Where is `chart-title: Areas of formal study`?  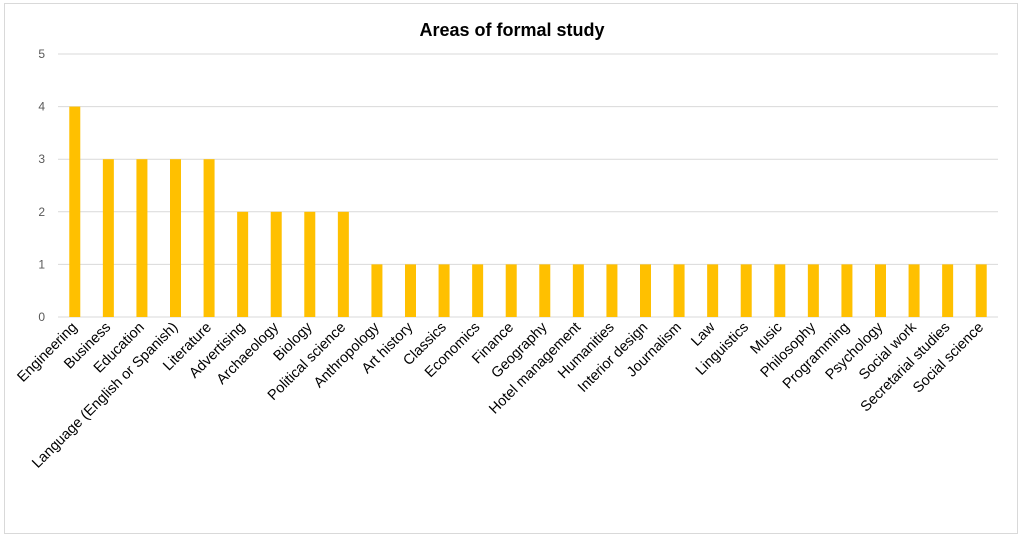
chart-title: Areas of formal study is located at coordinates (512, 30).